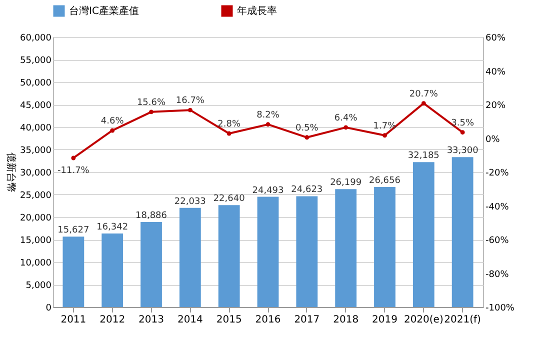  What do you see at coordinates (384, 181) in the screenshot?
I see `data-label: 26,656` at bounding box center [384, 181].